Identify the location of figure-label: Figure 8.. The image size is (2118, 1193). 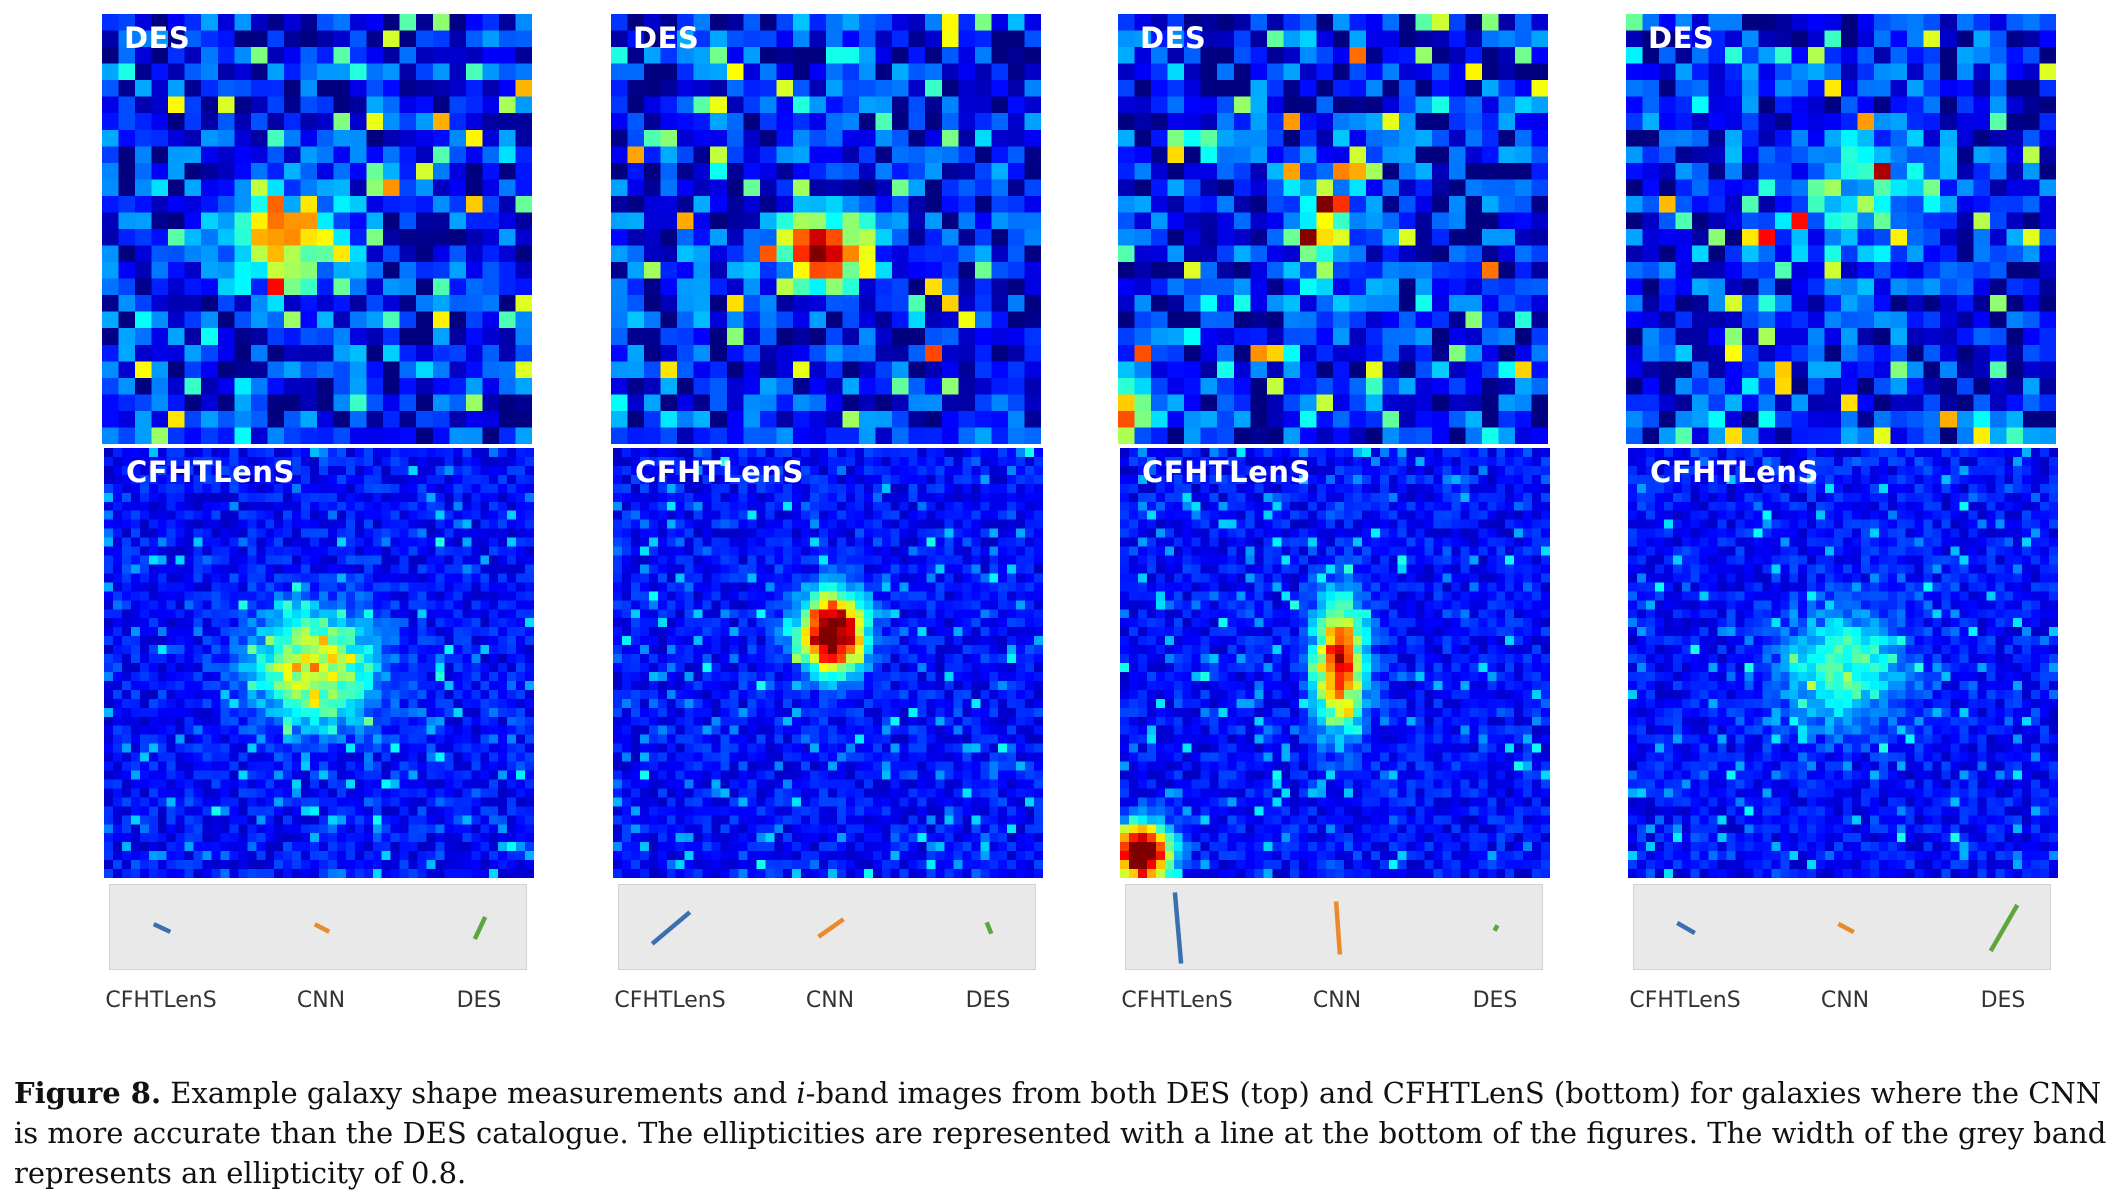
(88, 1093).